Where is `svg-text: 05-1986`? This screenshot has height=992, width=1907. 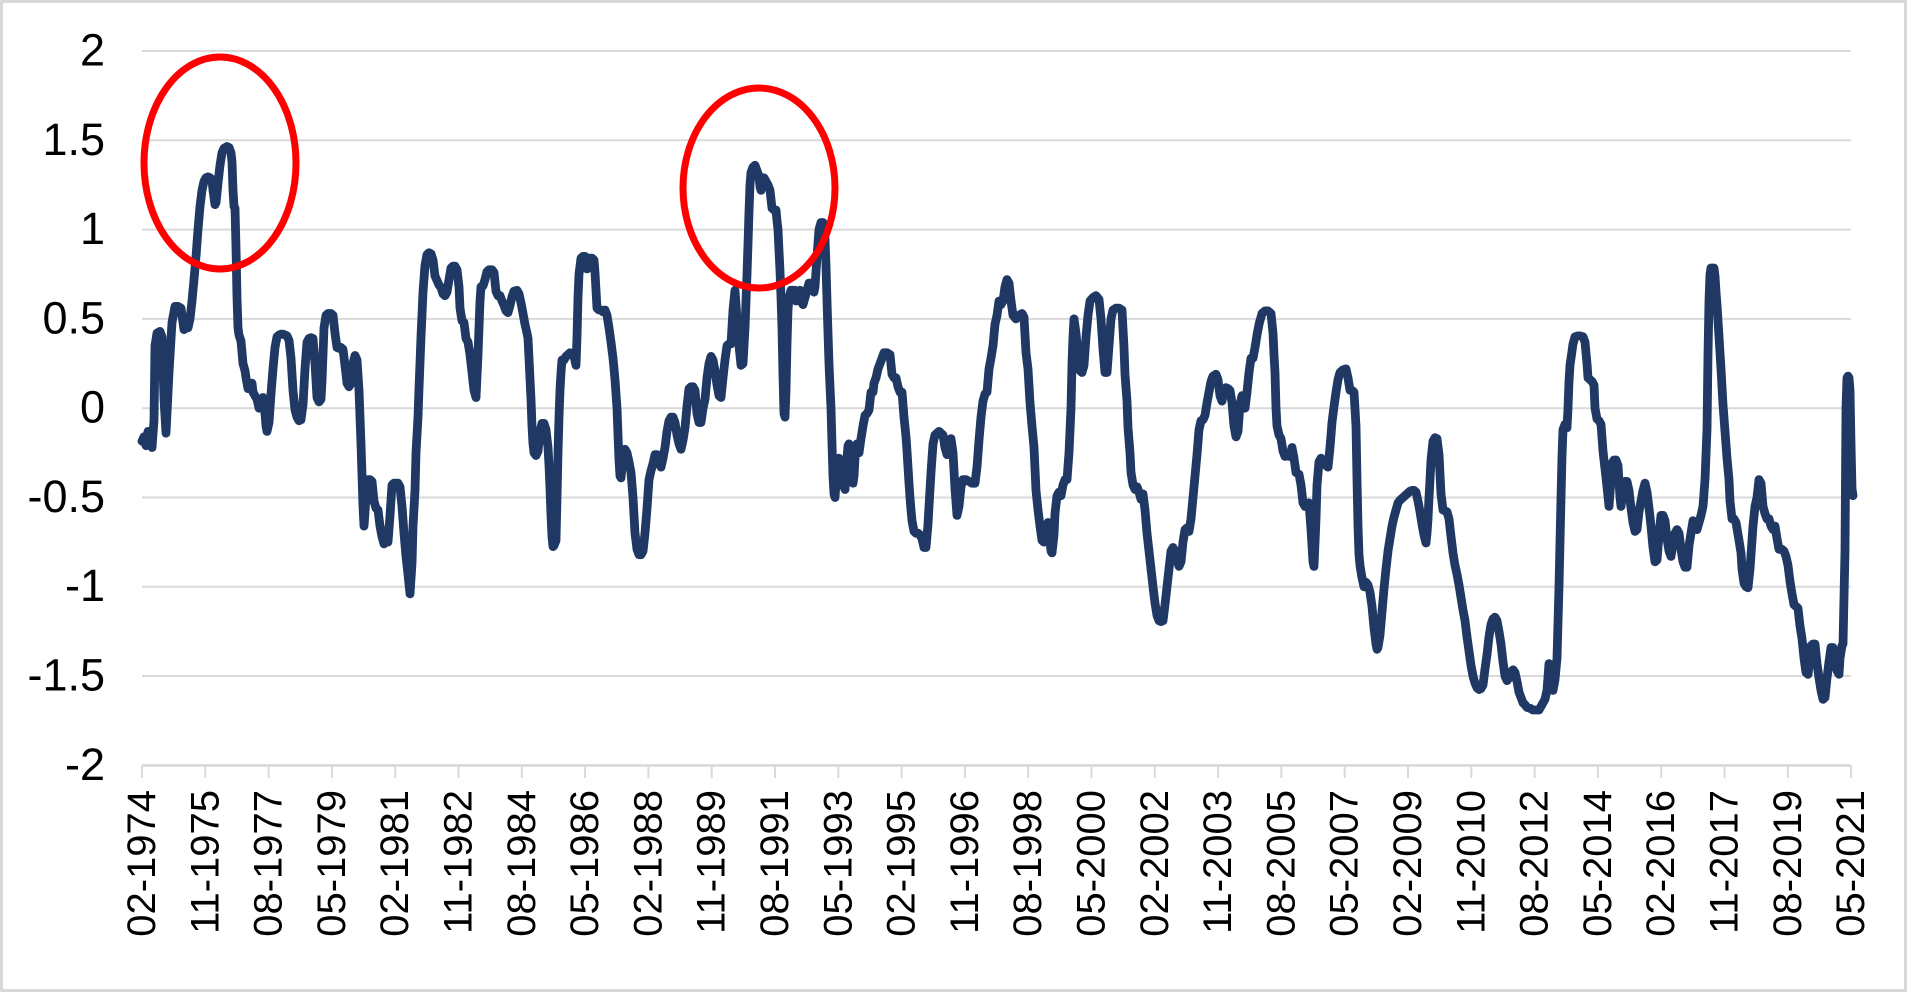
svg-text: 05-1986 is located at coordinates (585, 863).